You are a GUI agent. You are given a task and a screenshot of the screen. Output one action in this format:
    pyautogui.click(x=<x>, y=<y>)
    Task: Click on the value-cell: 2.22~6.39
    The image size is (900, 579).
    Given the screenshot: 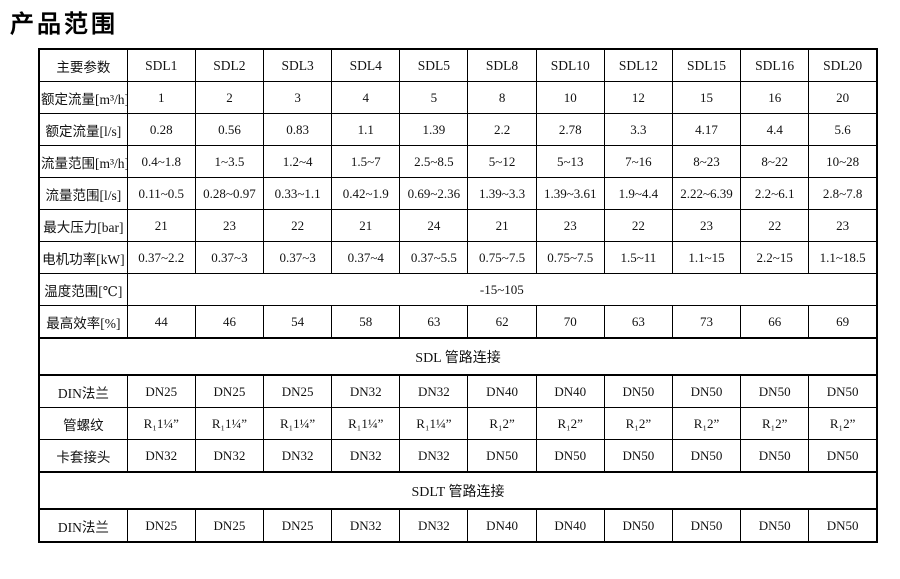 What is the action you would take?
    pyautogui.click(x=706, y=193)
    